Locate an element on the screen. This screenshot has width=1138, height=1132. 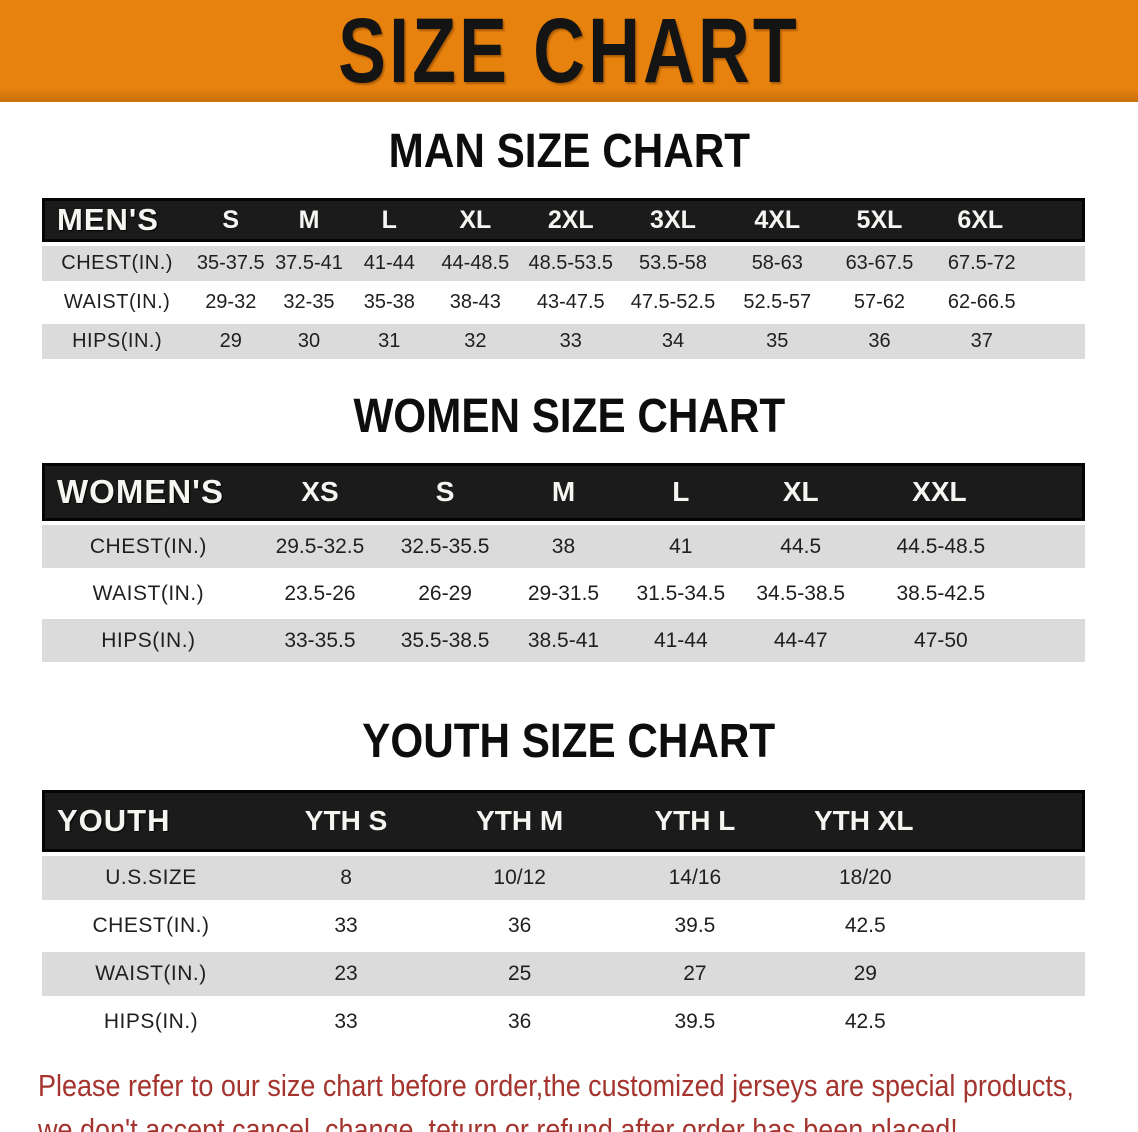
cell: 29 is located at coordinates (933, 974).